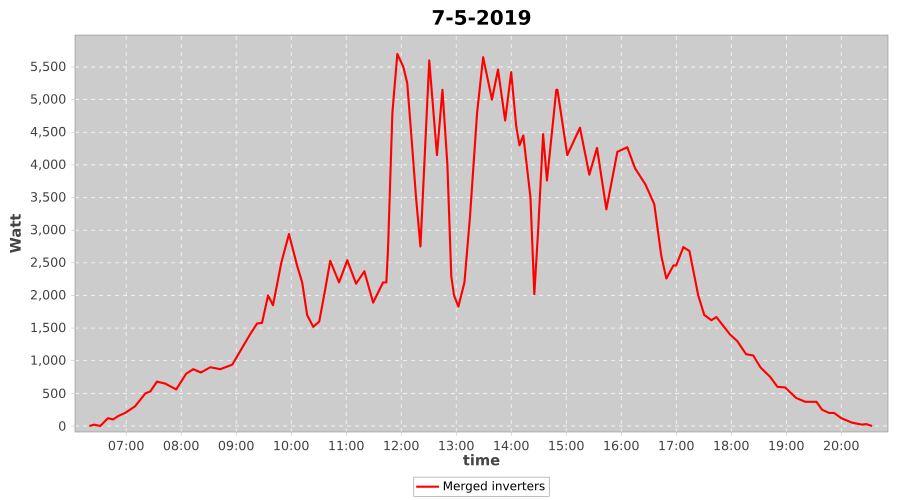 This screenshot has width=900, height=500. What do you see at coordinates (456, 445) in the screenshot?
I see `x-tick-label: 13:00` at bounding box center [456, 445].